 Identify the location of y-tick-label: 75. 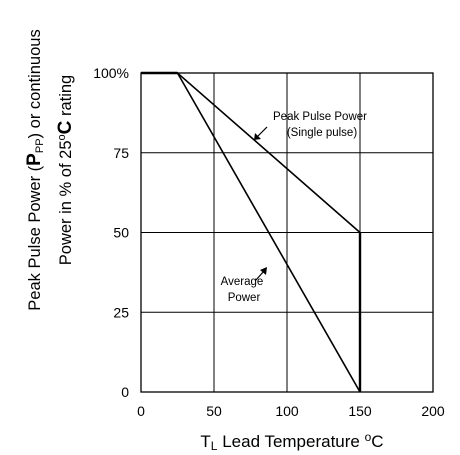
(121, 153).